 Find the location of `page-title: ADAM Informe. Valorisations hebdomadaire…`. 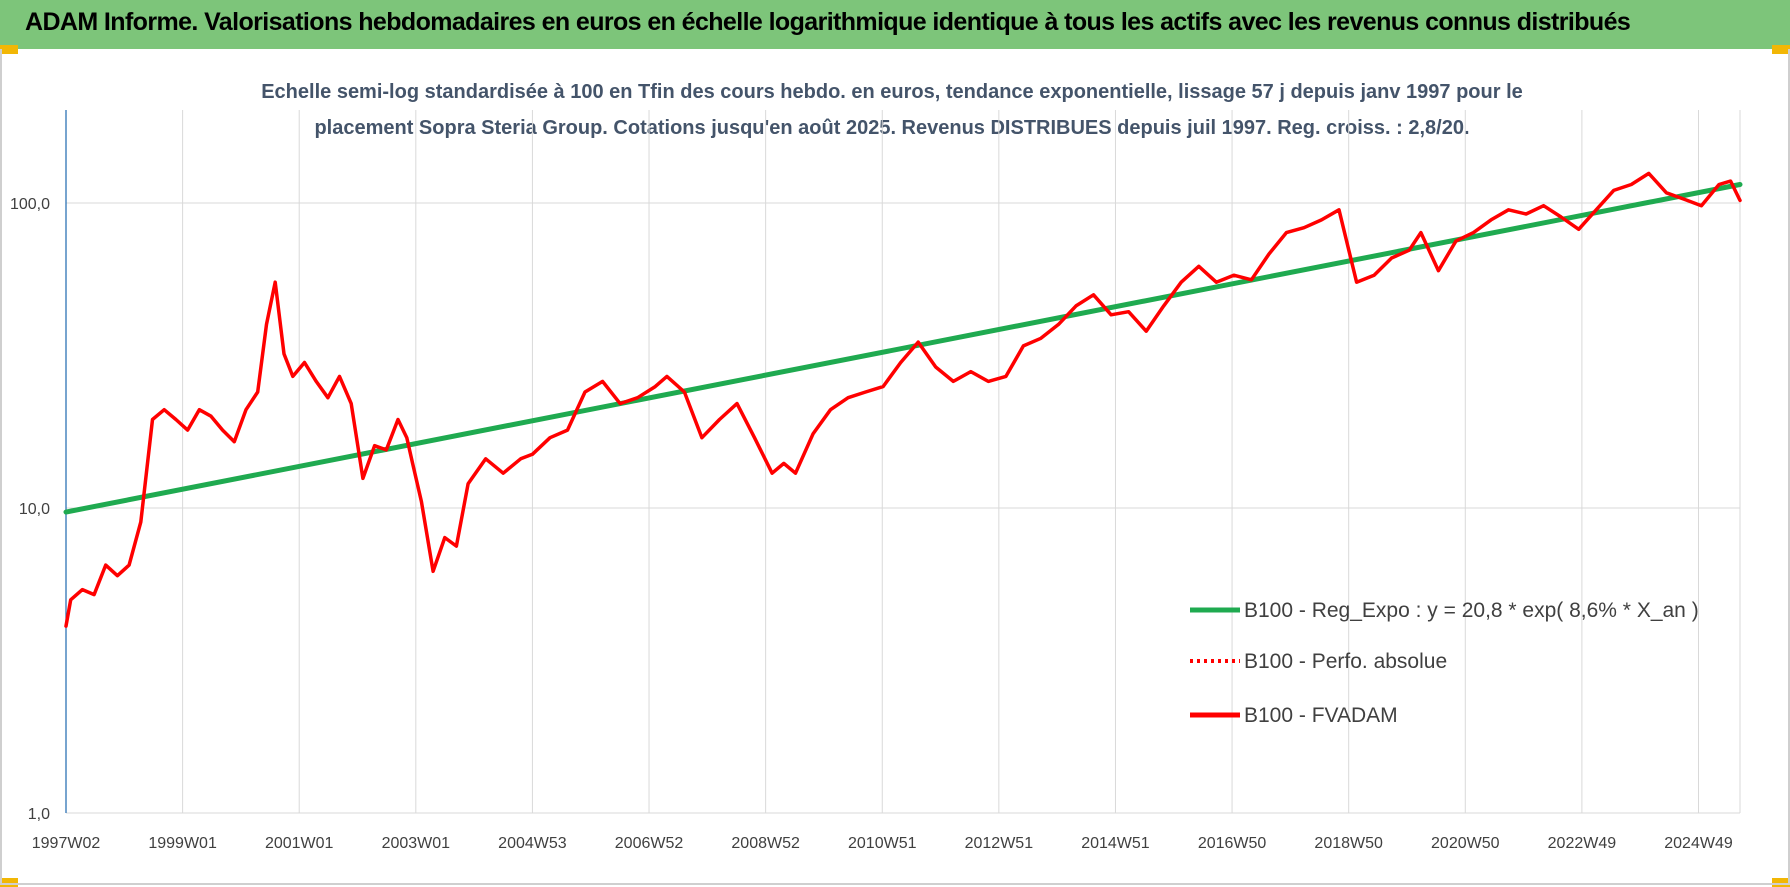

page-title: ADAM Informe. Valorisations hebdomadaire… is located at coordinates (828, 22).